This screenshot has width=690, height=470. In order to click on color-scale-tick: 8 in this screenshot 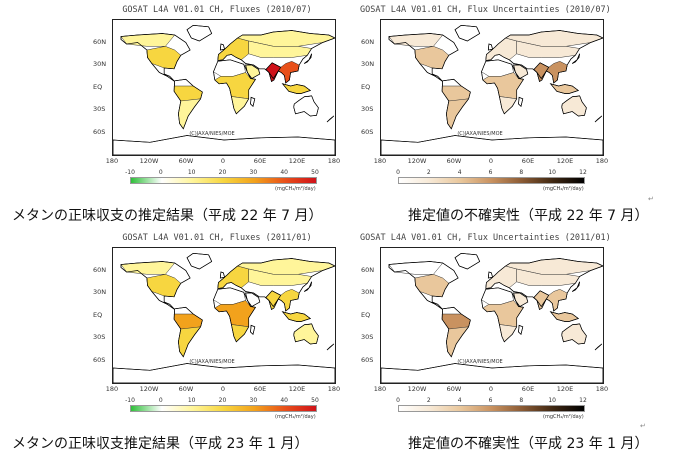, I will do `click(521, 400)`.